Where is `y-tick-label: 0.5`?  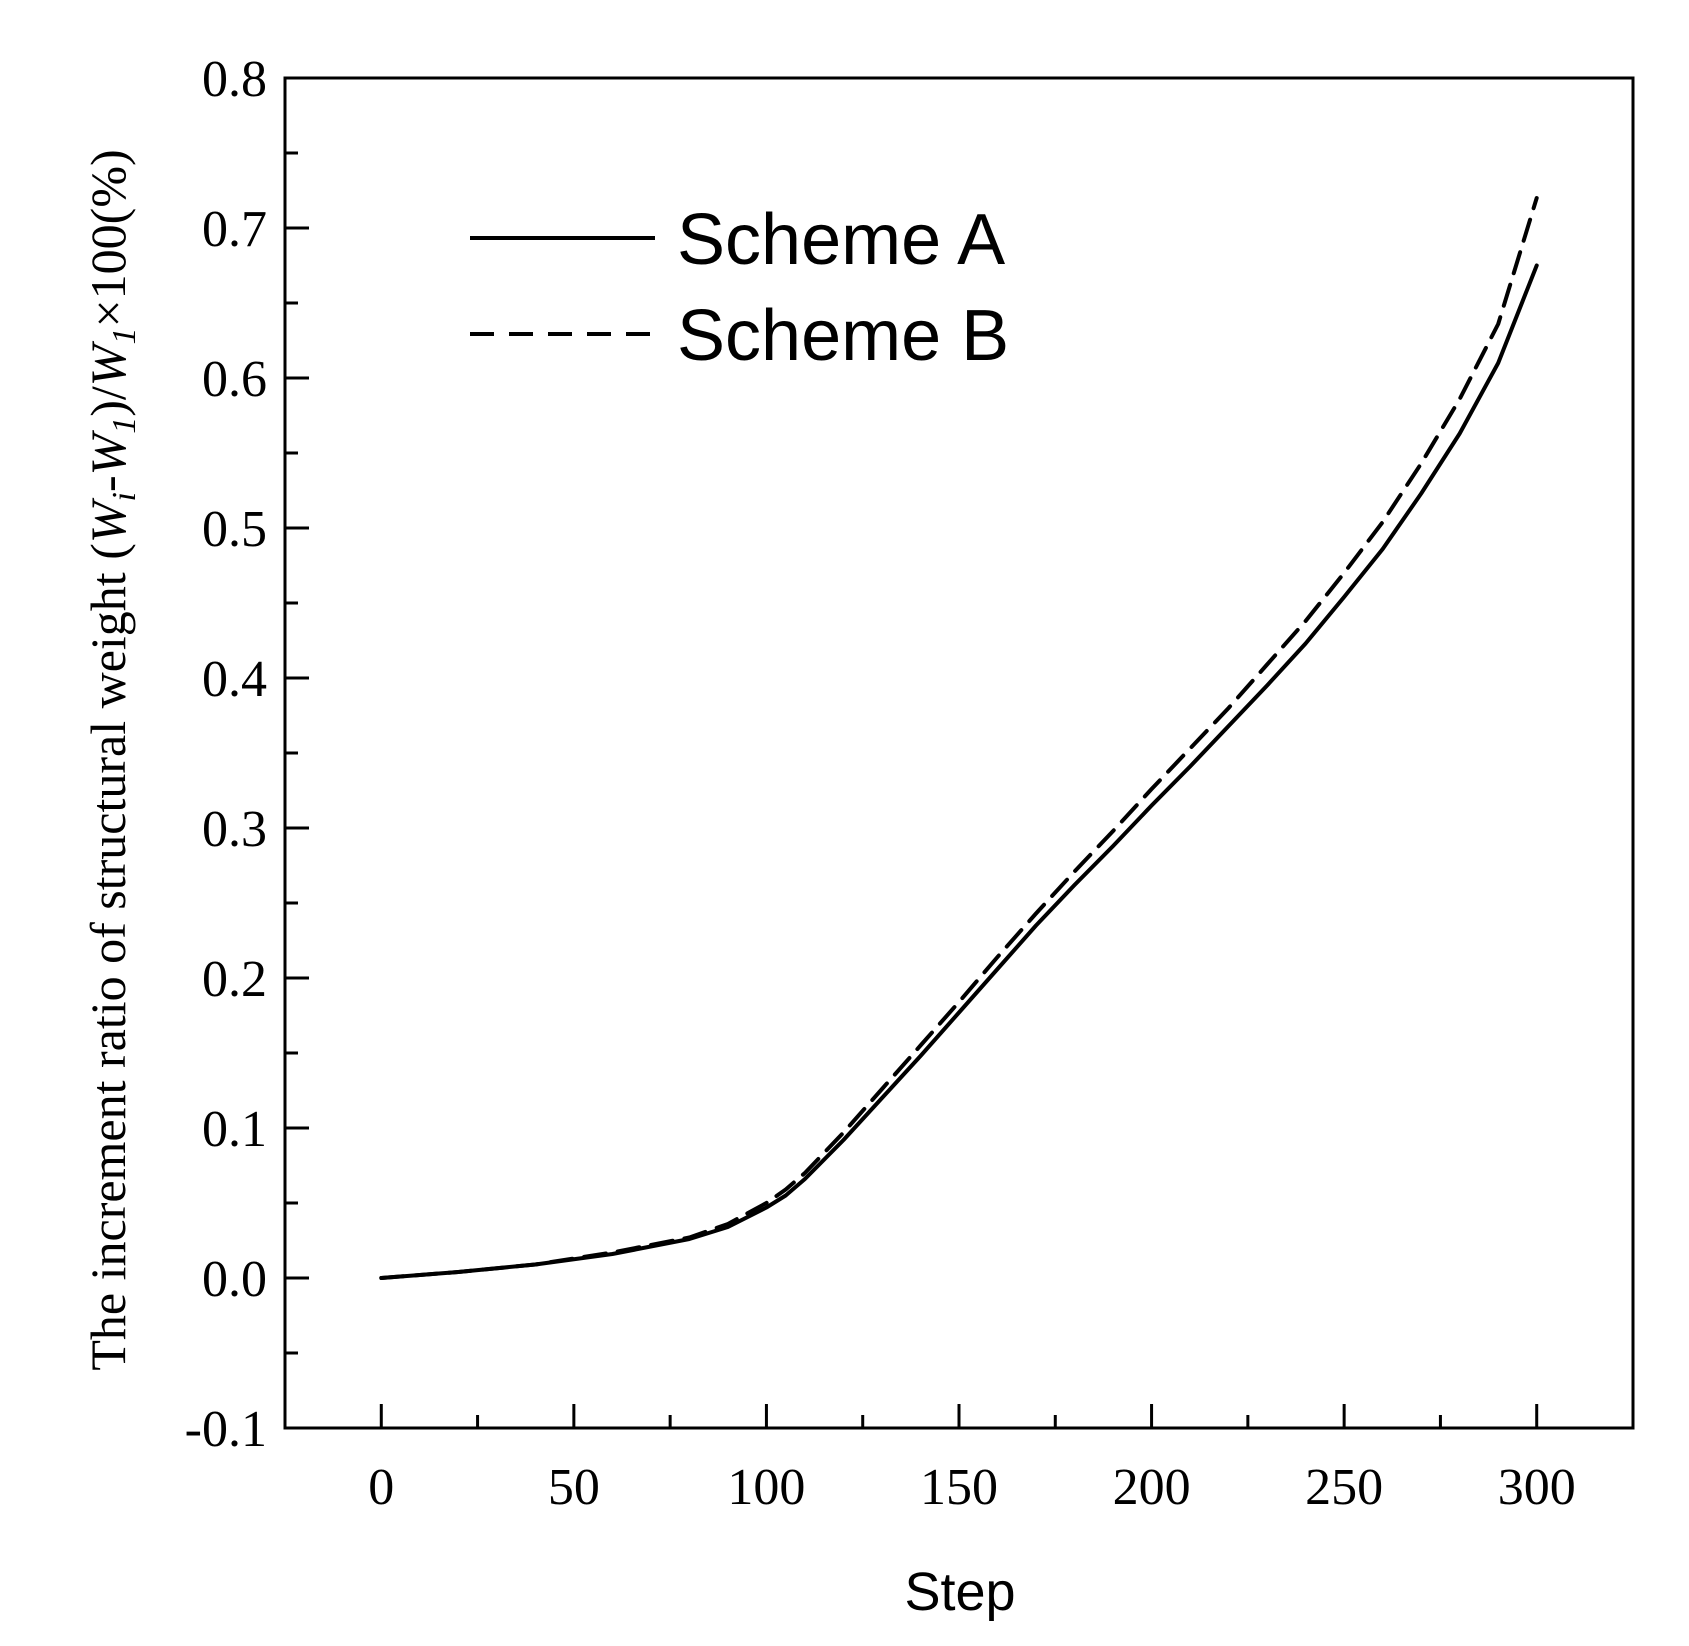 y-tick-label: 0.5 is located at coordinates (234, 529).